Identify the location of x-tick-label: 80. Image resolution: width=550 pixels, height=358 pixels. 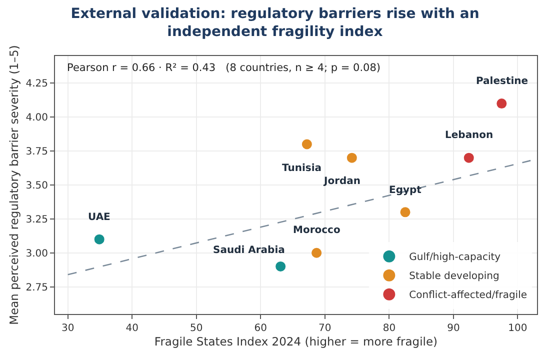
(389, 328).